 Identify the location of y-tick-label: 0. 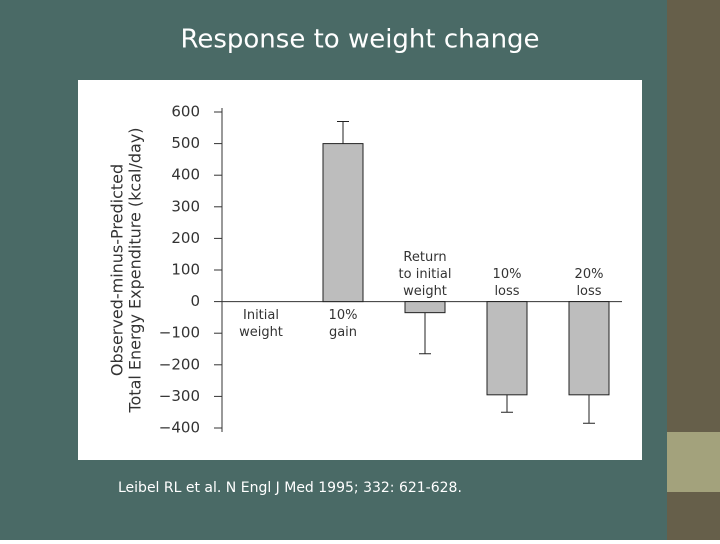
(195, 301).